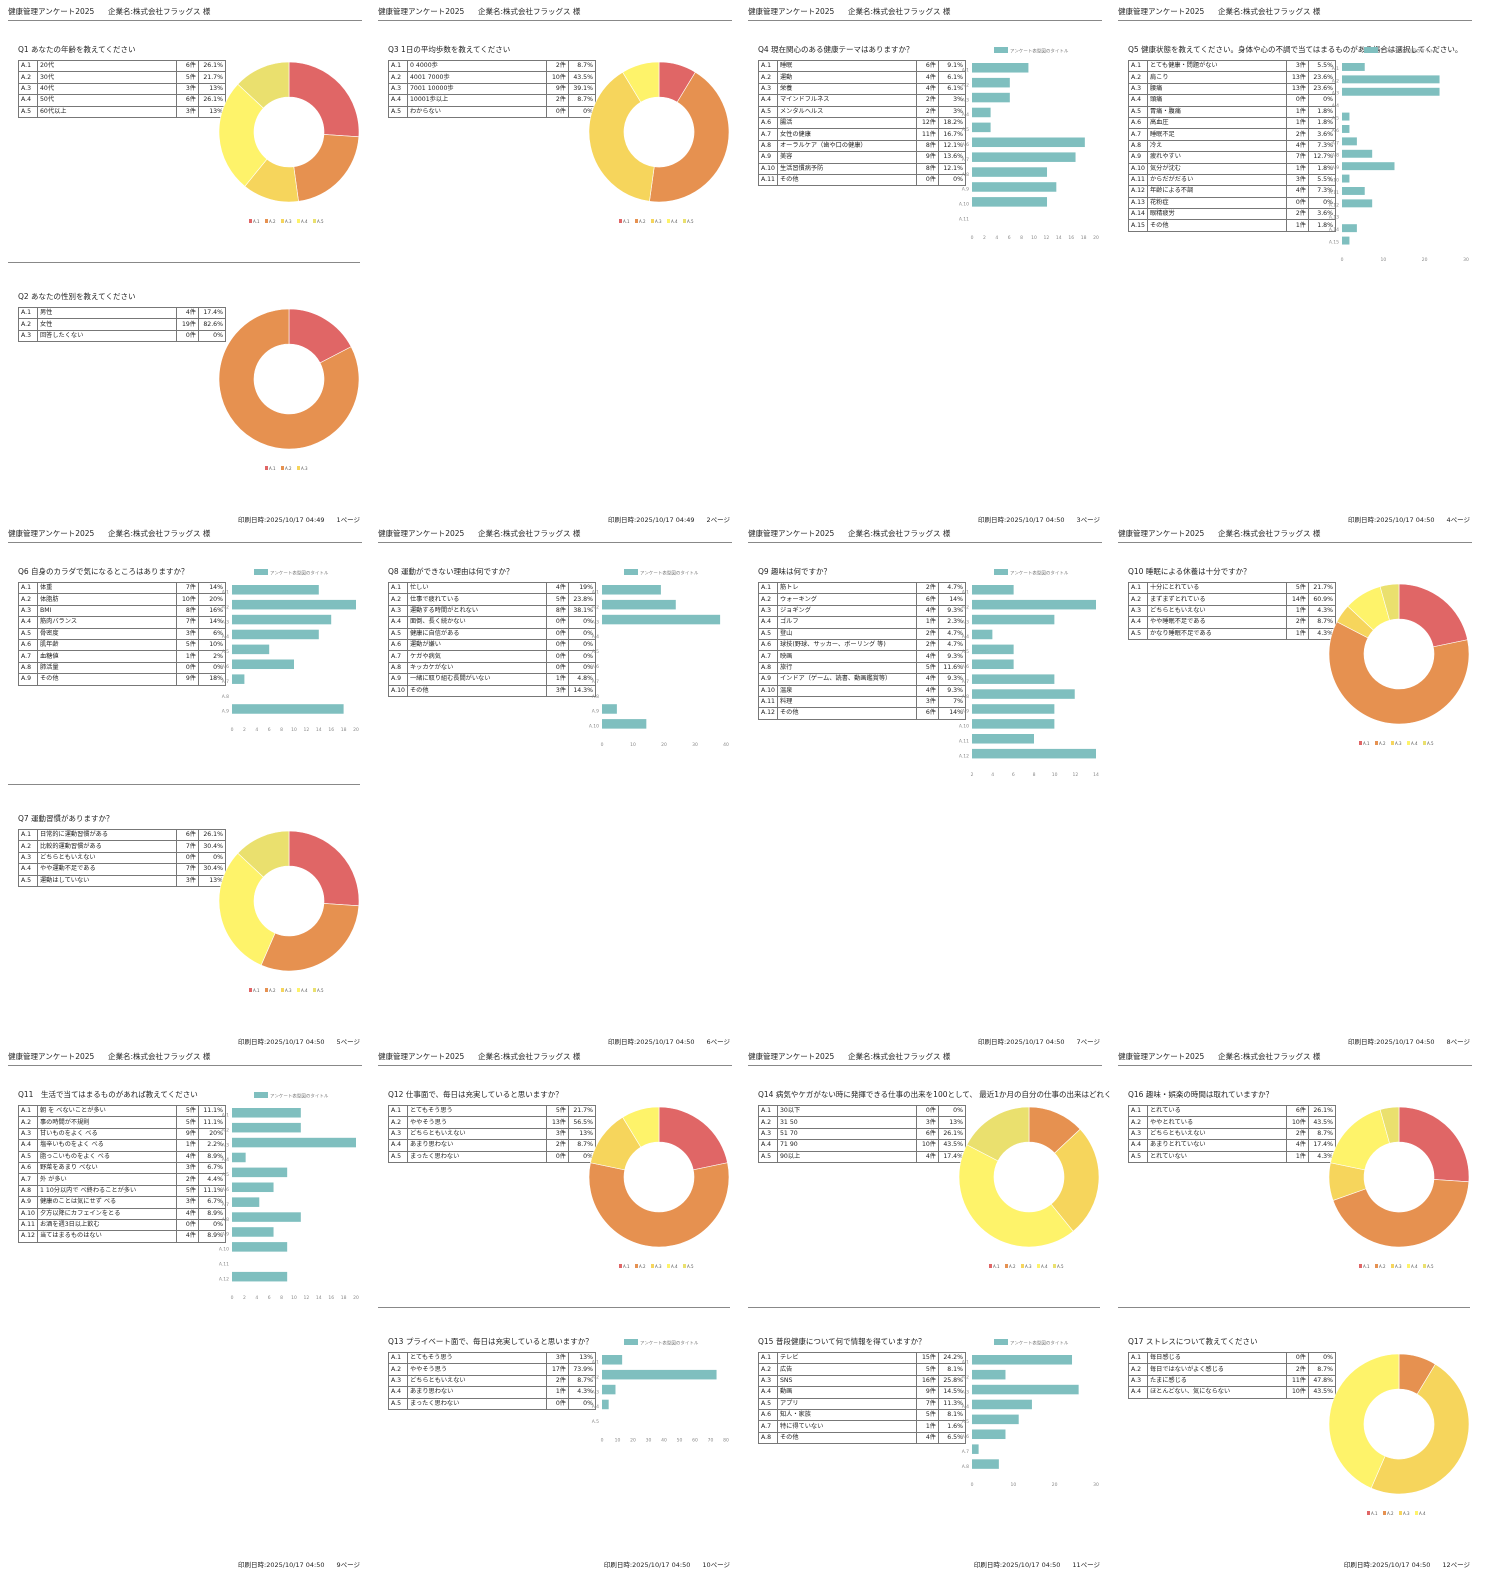 This screenshot has width=1500, height=1590. I want to click on page-footer: 印刷日時:2025/10/17 04:50 11ページ, so click(1037, 1564).